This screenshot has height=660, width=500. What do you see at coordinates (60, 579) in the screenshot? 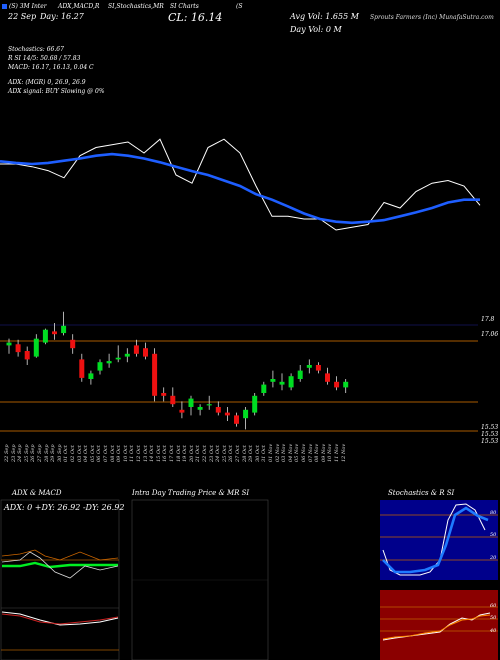
I see `adx-panel-frame` at bounding box center [60, 579].